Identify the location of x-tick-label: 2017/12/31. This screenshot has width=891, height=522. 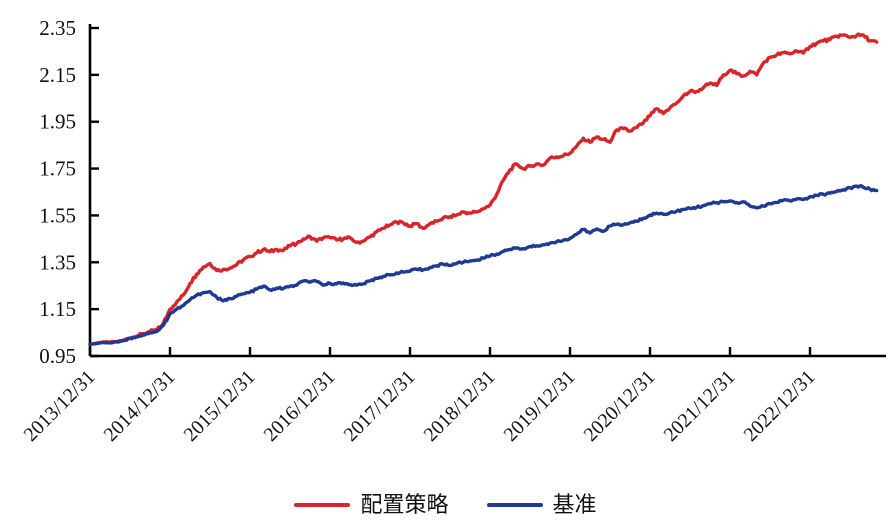
(380, 406).